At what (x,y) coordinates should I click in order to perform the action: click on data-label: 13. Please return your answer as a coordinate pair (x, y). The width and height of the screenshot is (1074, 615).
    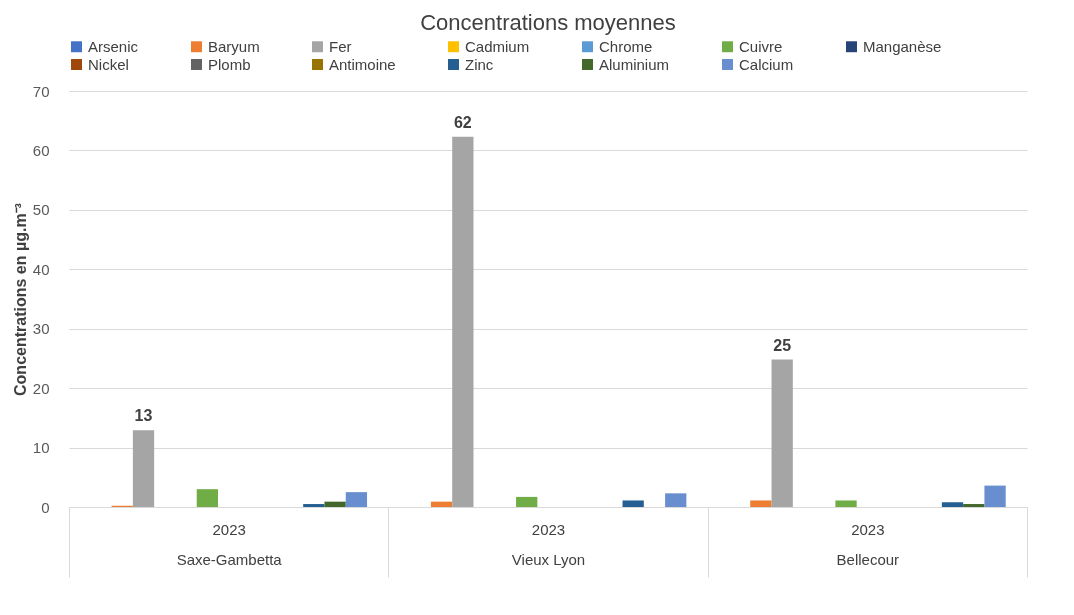
    Looking at the image, I should click on (143, 416).